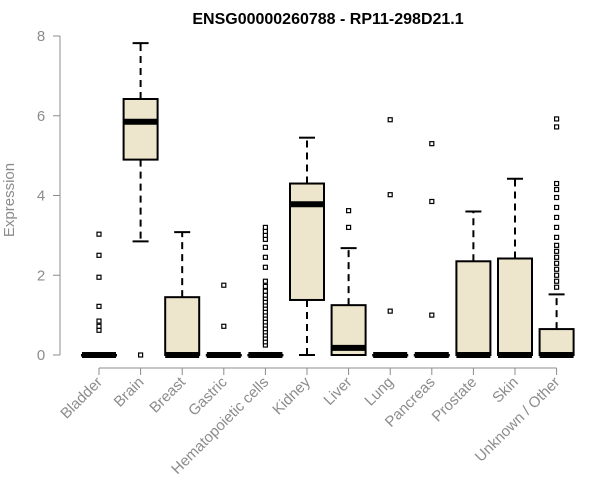 The image size is (600, 500). What do you see at coordinates (129, 392) in the screenshot?
I see `x-tick-label: Brain` at bounding box center [129, 392].